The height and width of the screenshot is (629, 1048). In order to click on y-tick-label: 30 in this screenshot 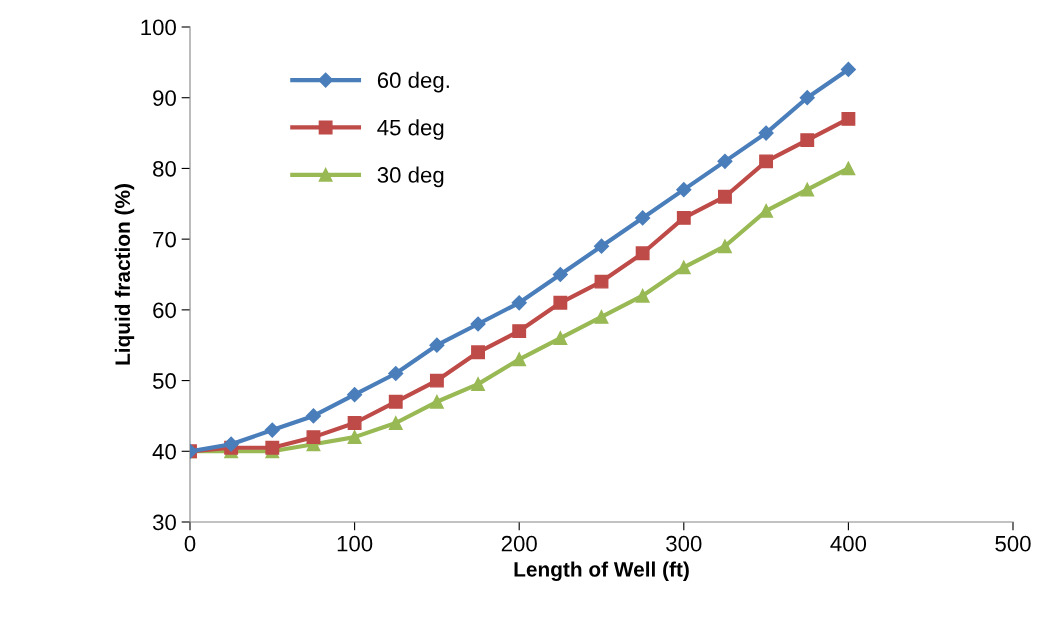, I will do `click(164, 522)`.